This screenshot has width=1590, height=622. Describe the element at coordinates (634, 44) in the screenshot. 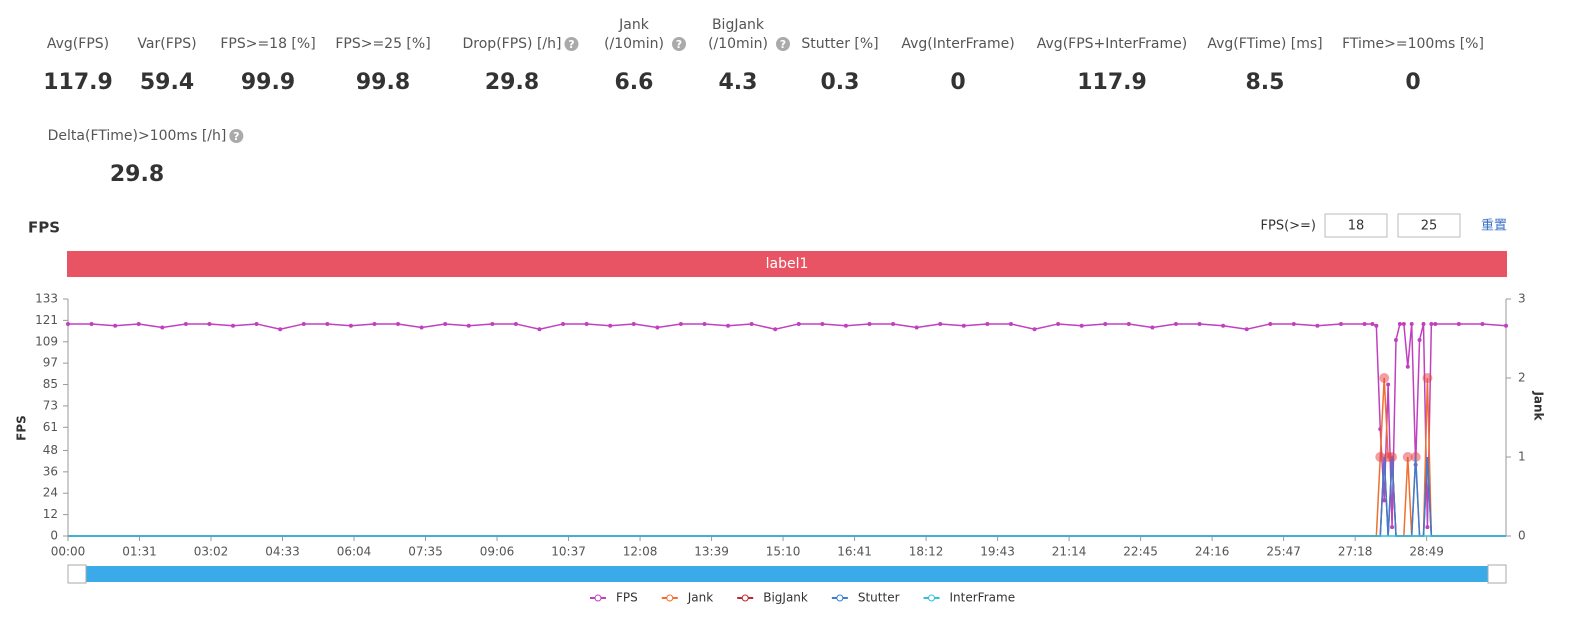

I see `stat-label: (/10min)` at that location.